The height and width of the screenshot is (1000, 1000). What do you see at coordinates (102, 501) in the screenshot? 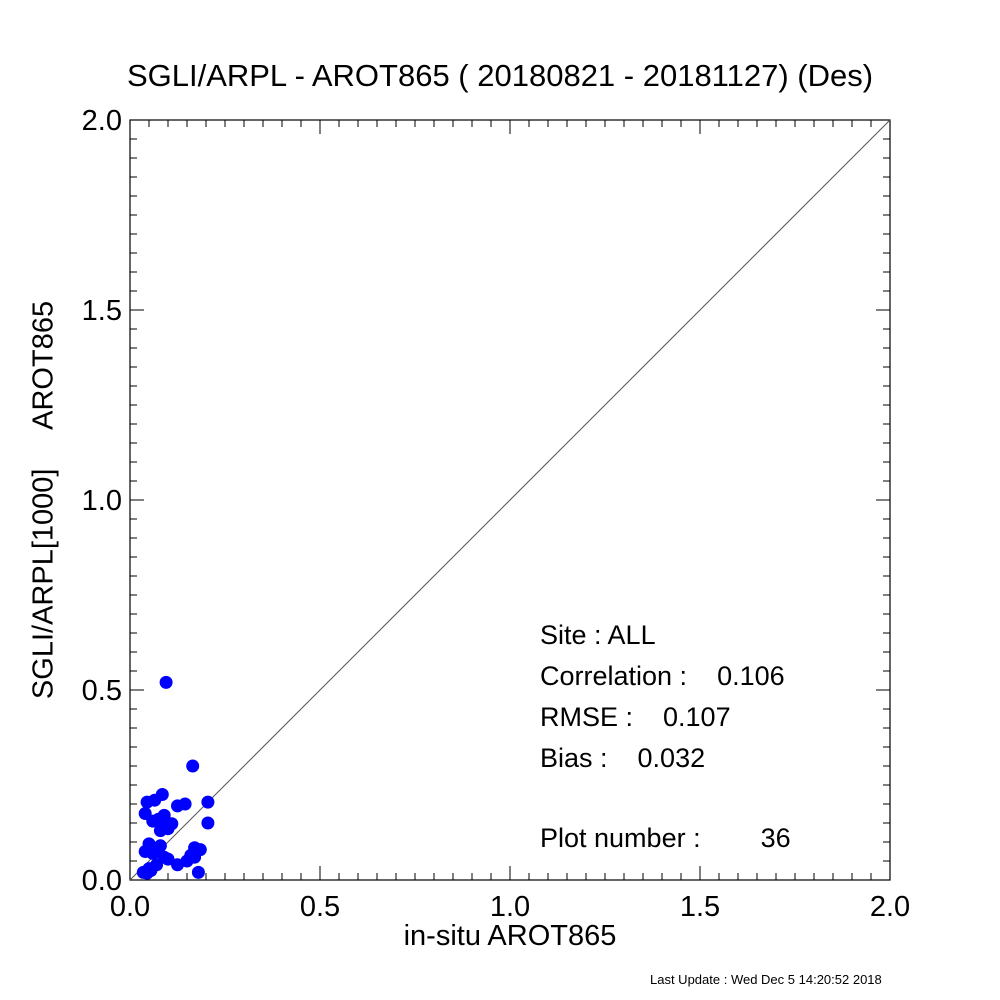
I see `y-tick-label: 1.0` at bounding box center [102, 501].